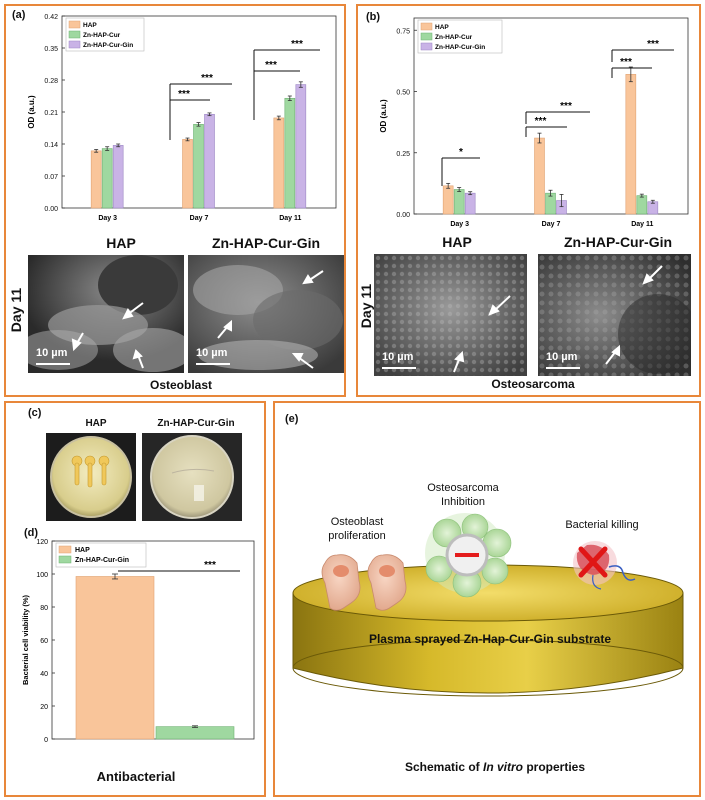 The width and height of the screenshot is (705, 800). I want to click on petri-dish-zn-hap-cur-gin, so click(192, 477).